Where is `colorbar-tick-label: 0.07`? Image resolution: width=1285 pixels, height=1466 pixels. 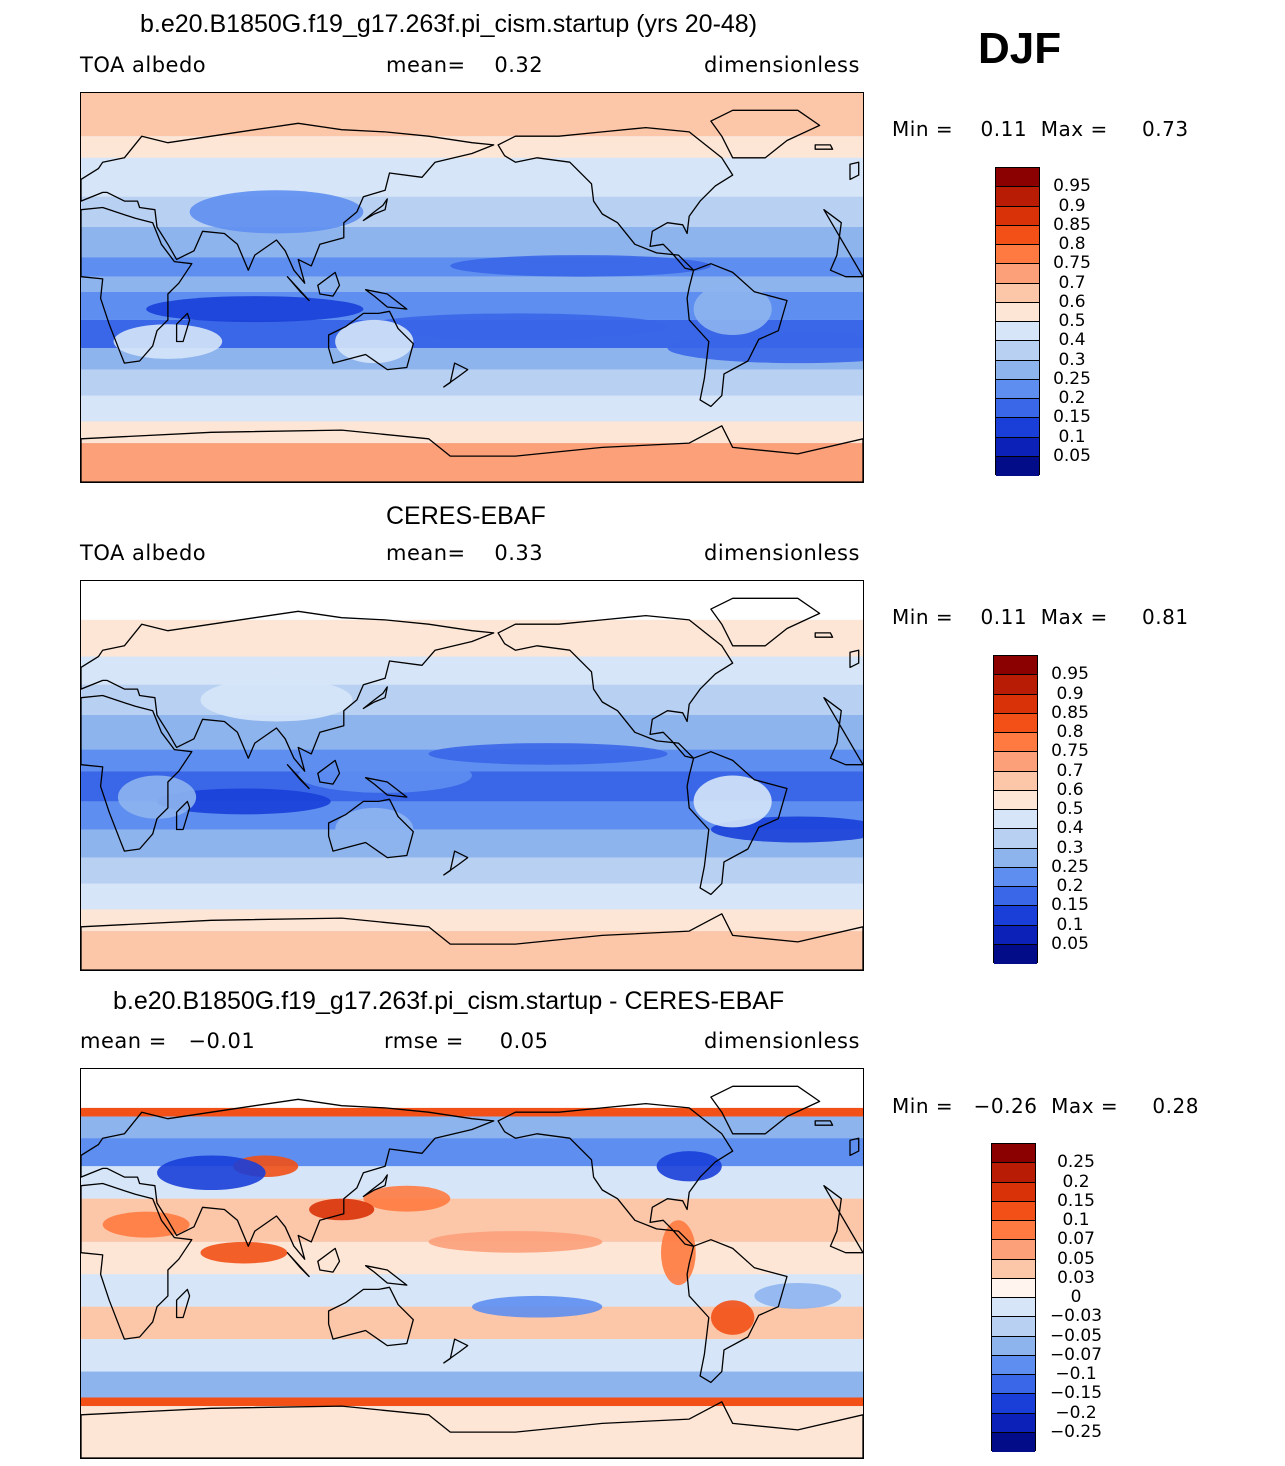 colorbar-tick-label: 0.07 is located at coordinates (1076, 1239).